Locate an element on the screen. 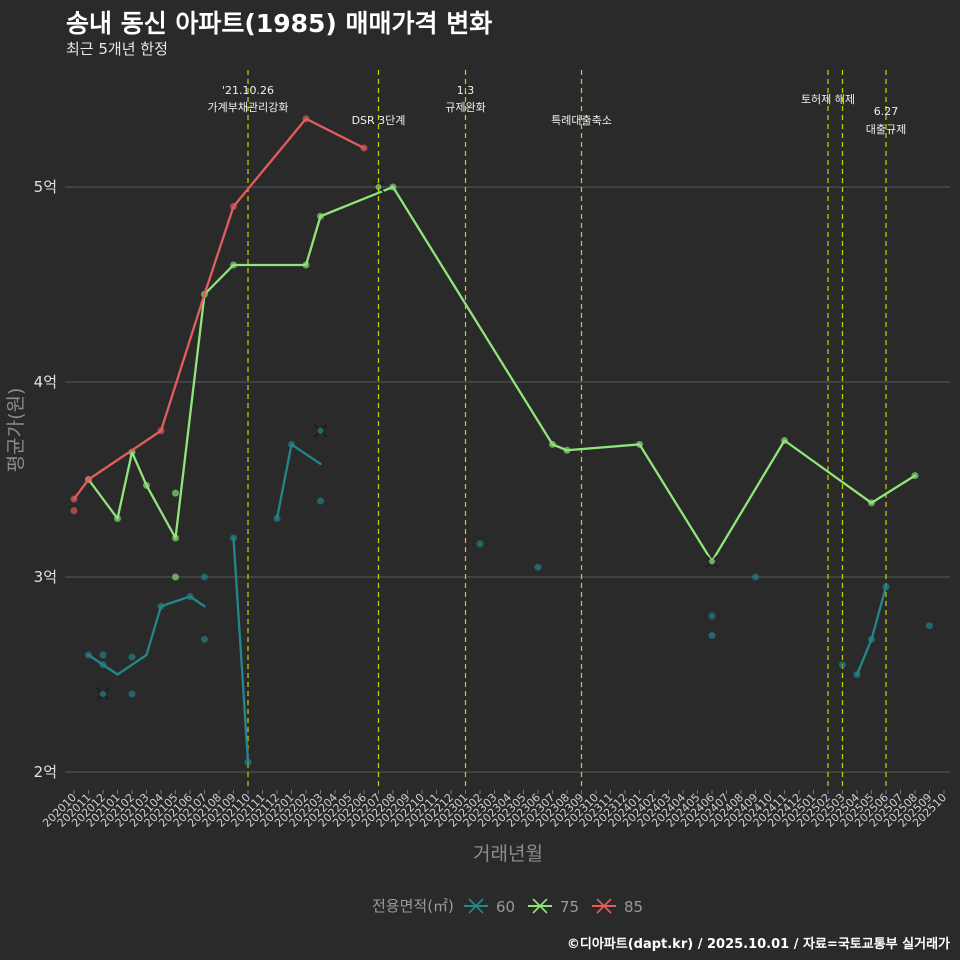 This screenshot has width=960, height=960. legend-label: 75 is located at coordinates (569, 907).